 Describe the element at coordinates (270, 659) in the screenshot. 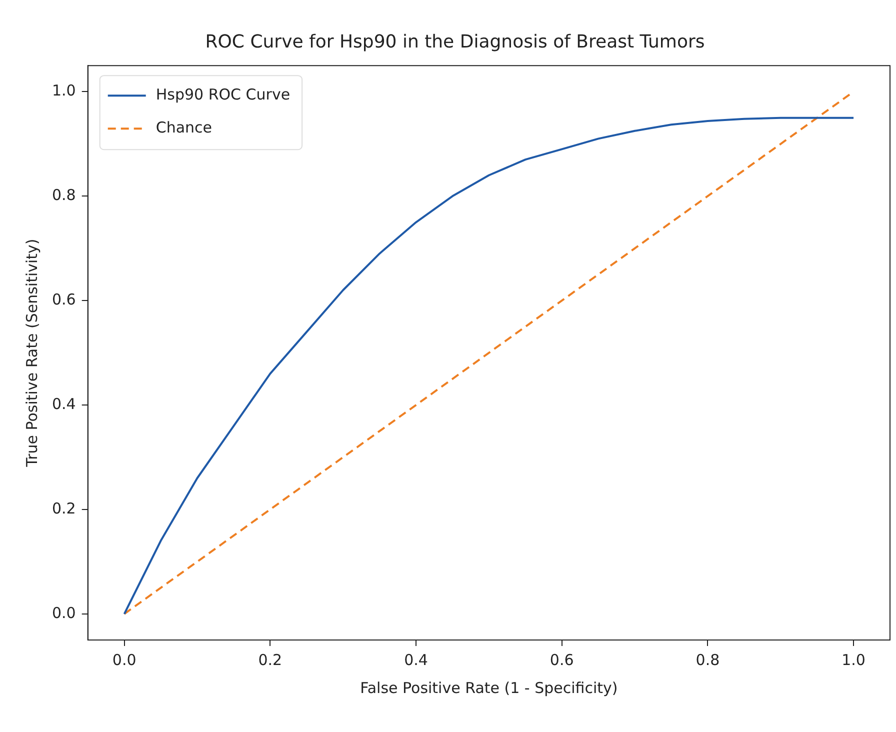

I see `x-tick-label: 0.2` at that location.